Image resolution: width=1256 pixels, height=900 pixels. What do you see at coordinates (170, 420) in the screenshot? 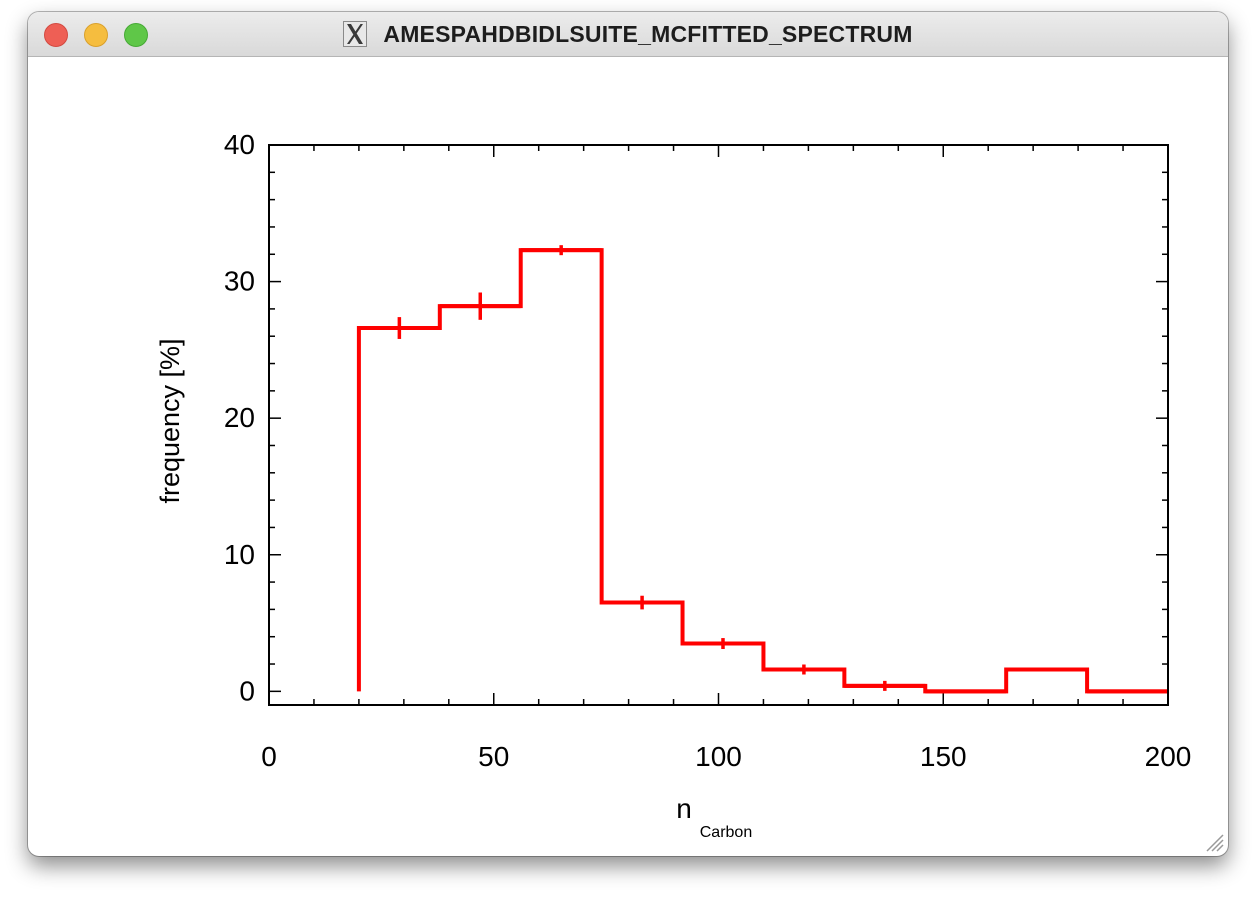
I see `y-axis-label: frequency [%]` at bounding box center [170, 420].